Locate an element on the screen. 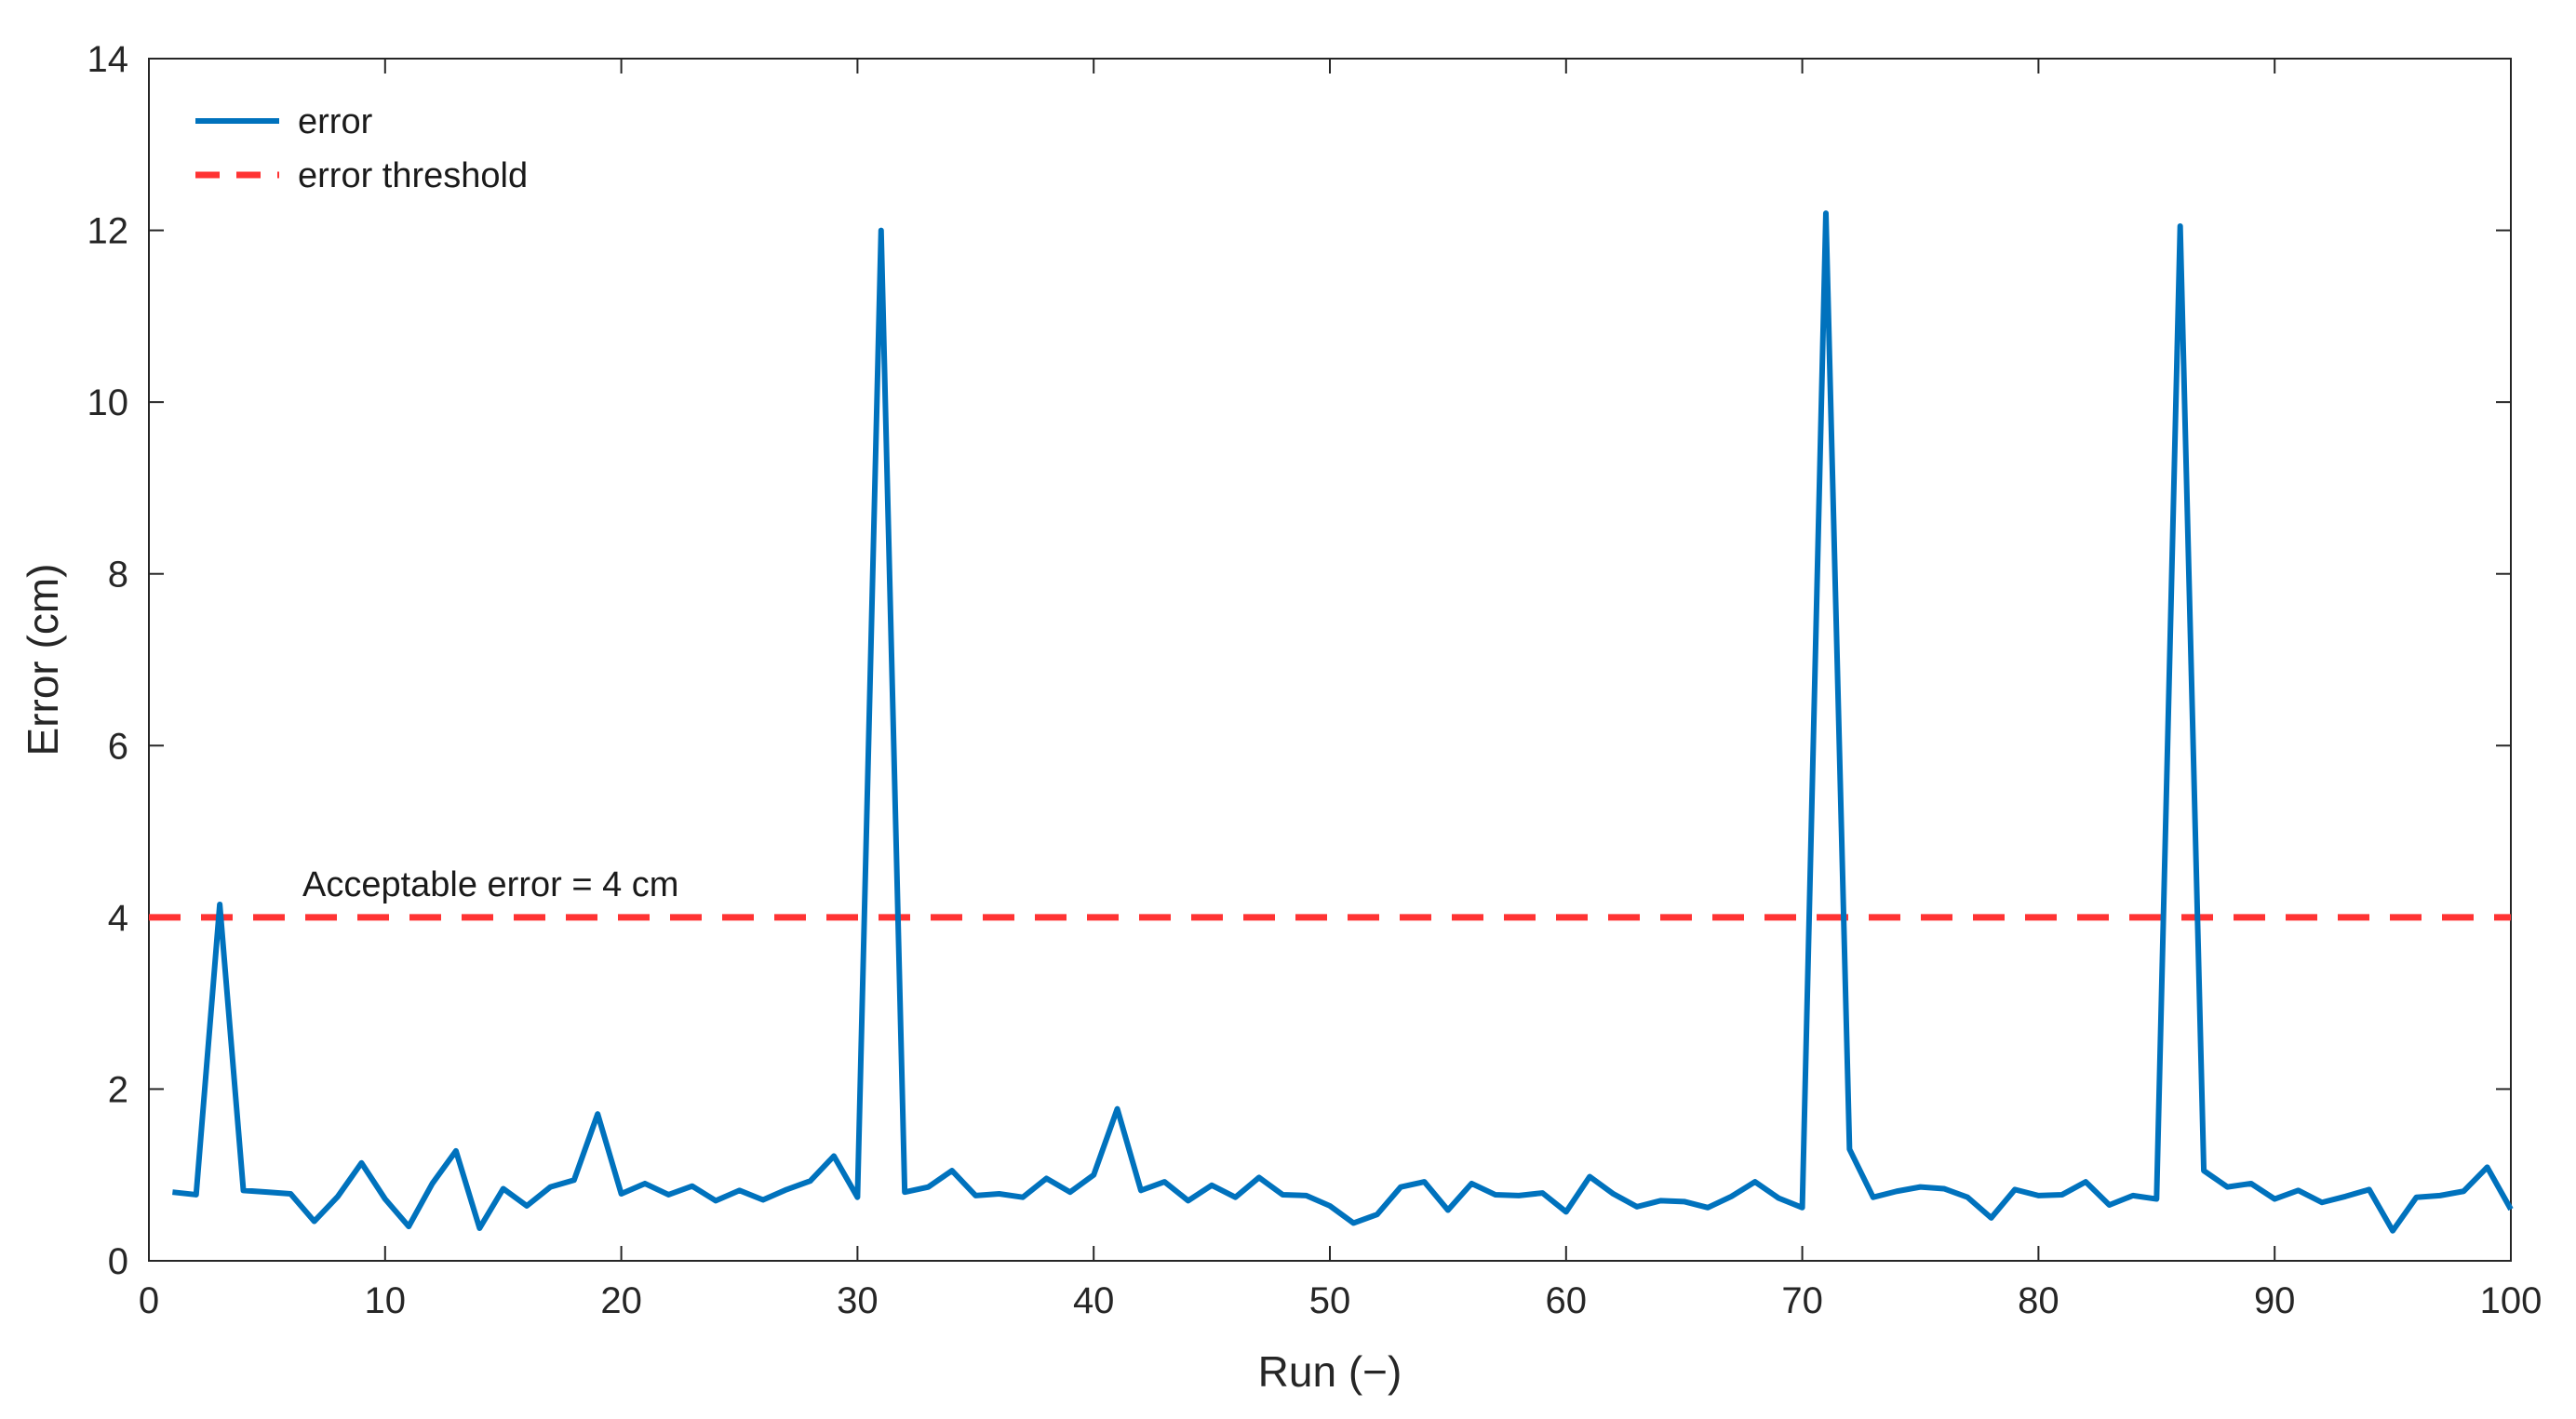  threshold-annotation: Acceptable error = 4 cm is located at coordinates (490, 885).